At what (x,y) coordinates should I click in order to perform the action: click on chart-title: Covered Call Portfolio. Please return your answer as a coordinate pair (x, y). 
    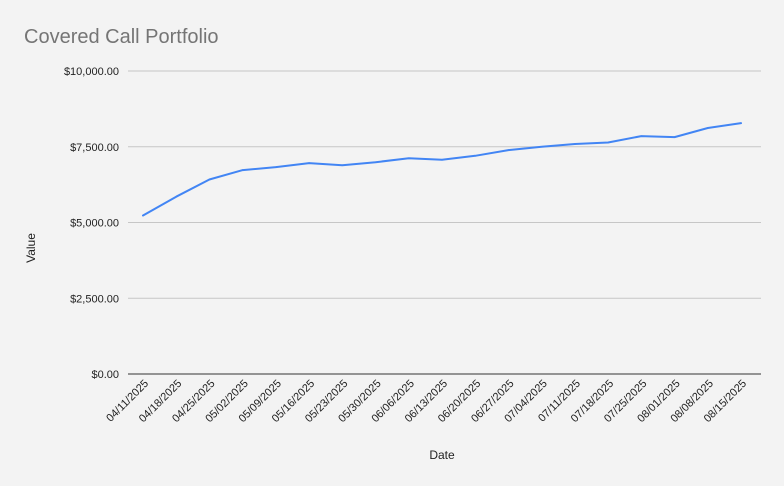
    Looking at the image, I should click on (121, 37).